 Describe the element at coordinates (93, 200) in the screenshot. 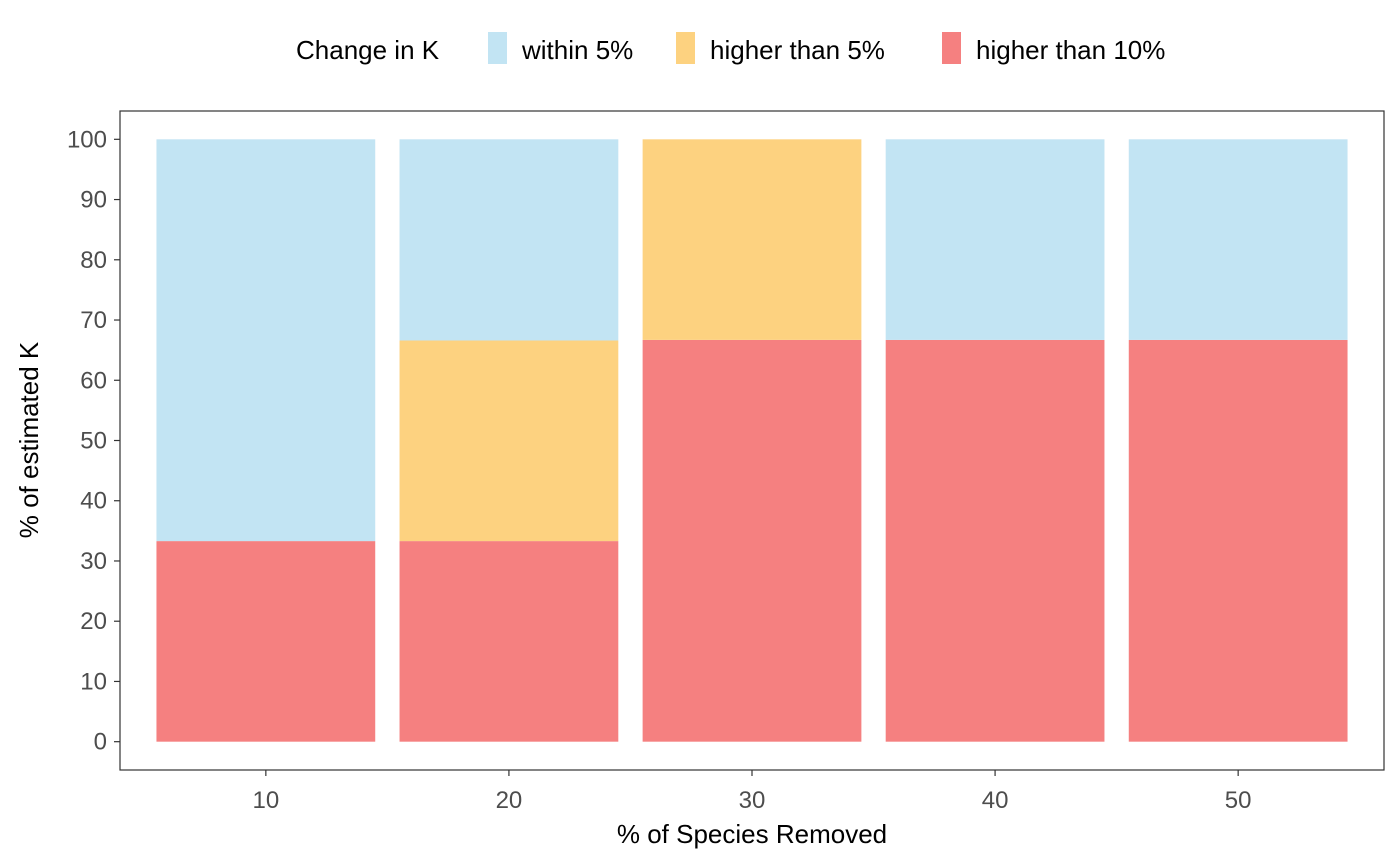

I see `y-tick-label: 90` at that location.